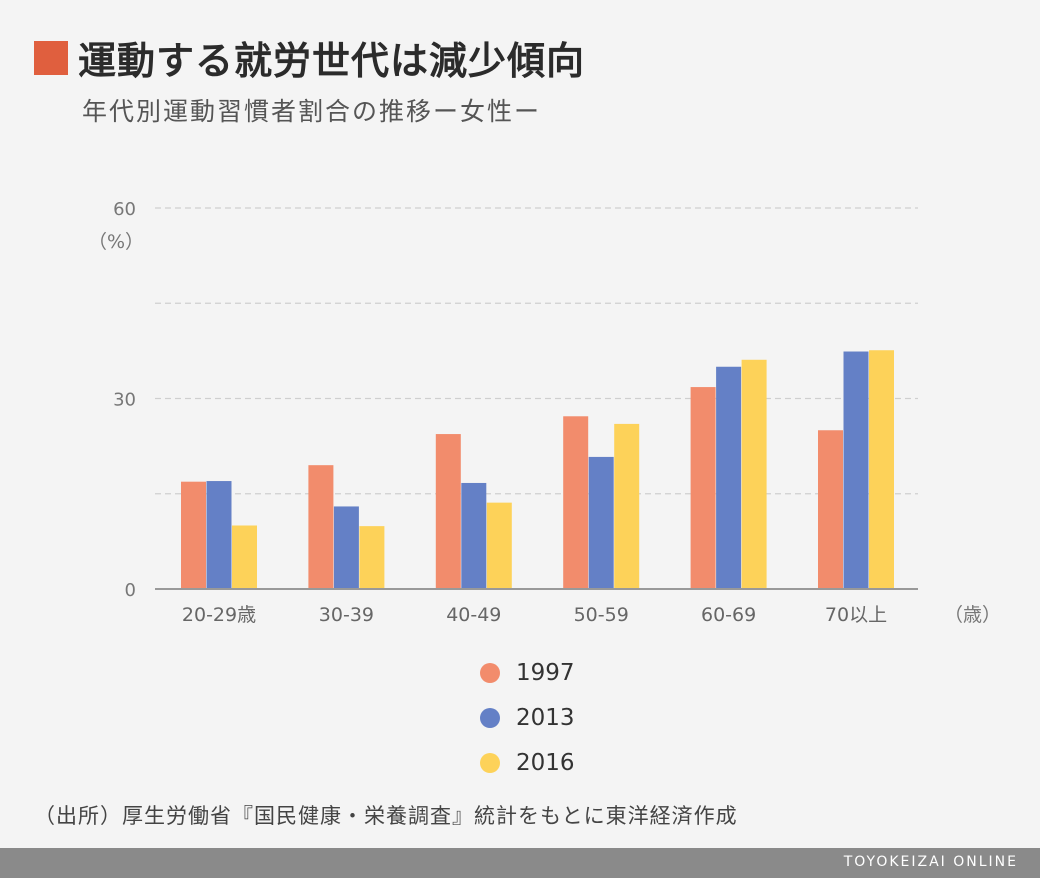  I want to click on legend-item-2013: 2013, so click(527, 717).